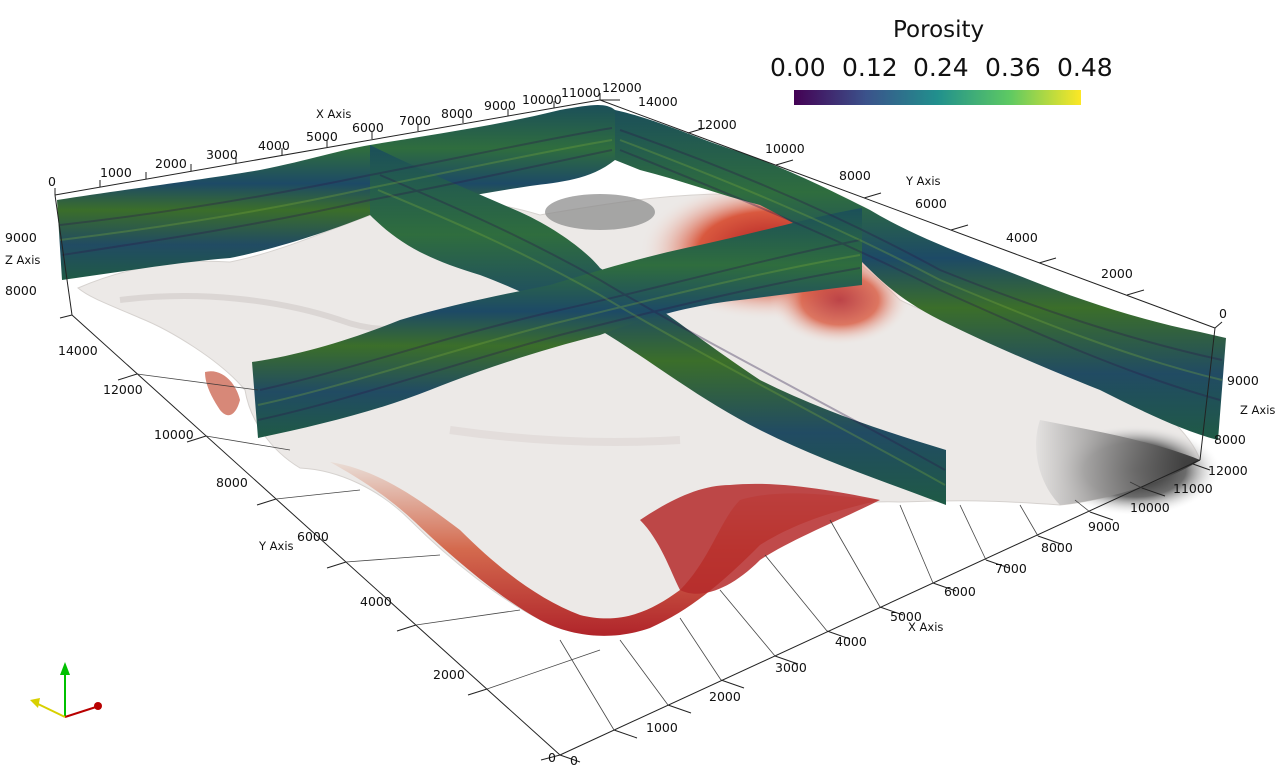 Image resolution: width=1284 pixels, height=780 pixels. I want to click on colorbar-tick: 0.48, so click(1085, 67).